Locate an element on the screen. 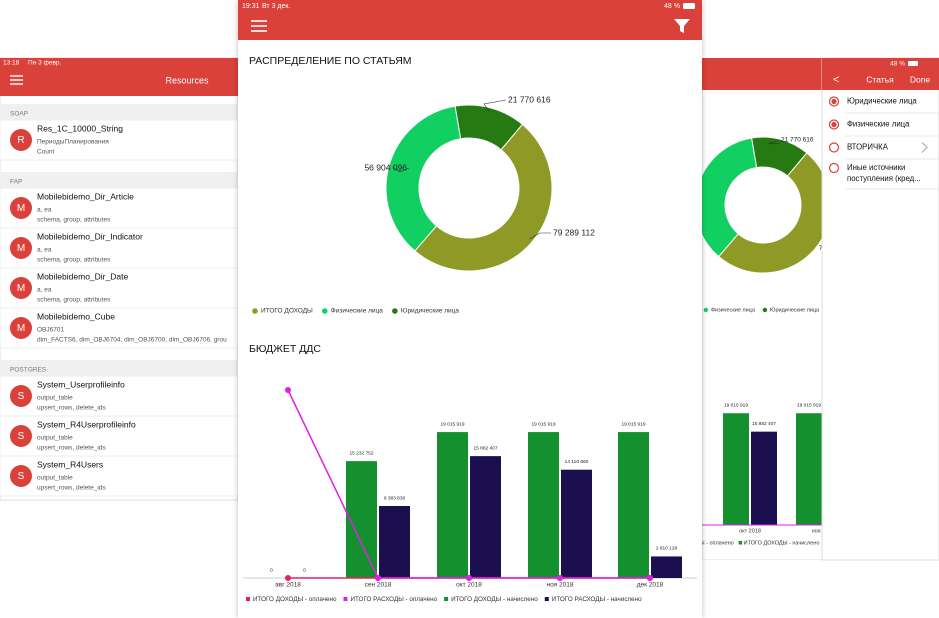 The width and height of the screenshot is (939, 618). option-row: Физические лица is located at coordinates (883, 128).